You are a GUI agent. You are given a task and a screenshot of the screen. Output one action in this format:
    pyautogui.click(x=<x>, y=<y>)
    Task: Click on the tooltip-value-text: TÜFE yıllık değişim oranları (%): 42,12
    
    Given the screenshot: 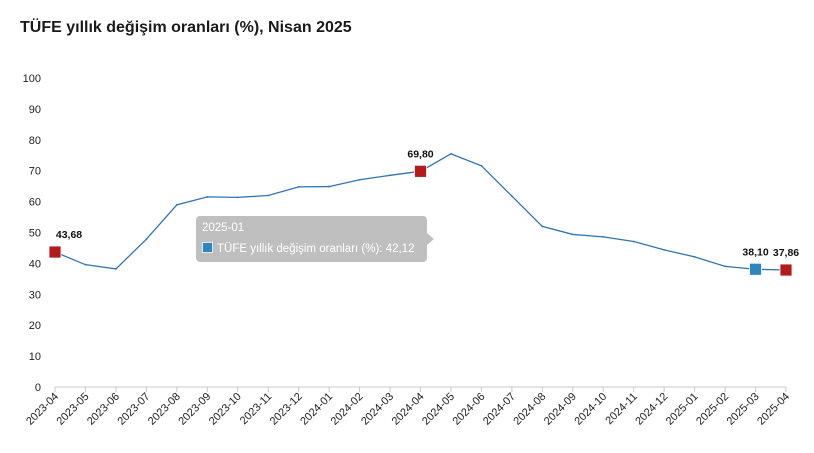 What is the action you would take?
    pyautogui.click(x=316, y=249)
    